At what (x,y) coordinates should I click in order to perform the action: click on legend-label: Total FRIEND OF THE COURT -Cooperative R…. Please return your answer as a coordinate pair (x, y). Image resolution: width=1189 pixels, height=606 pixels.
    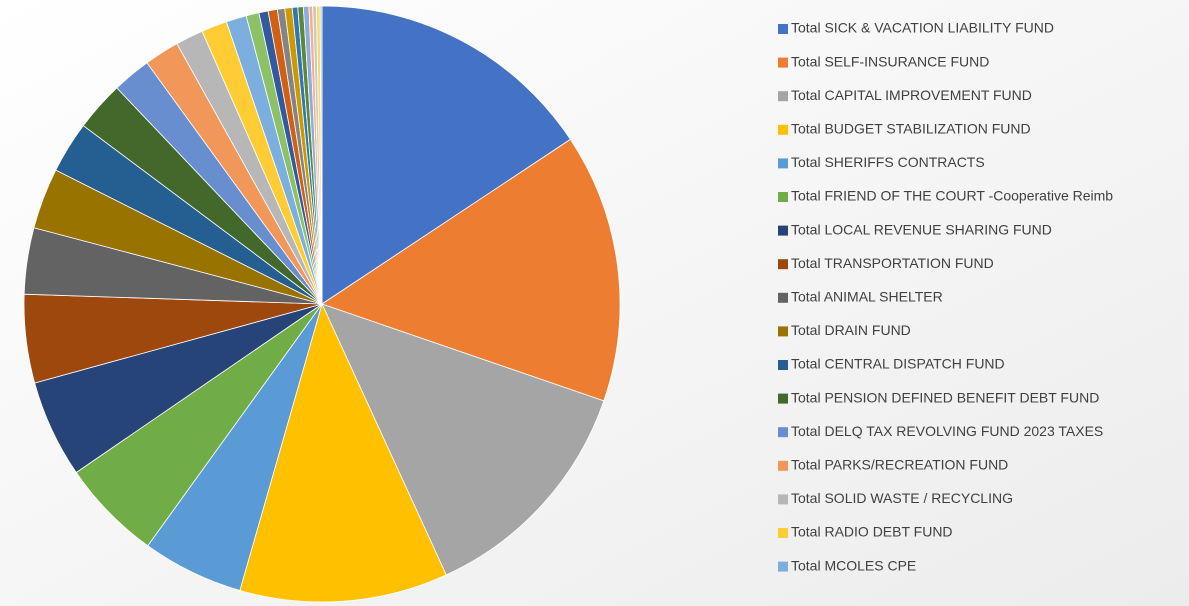
    Looking at the image, I should click on (952, 196).